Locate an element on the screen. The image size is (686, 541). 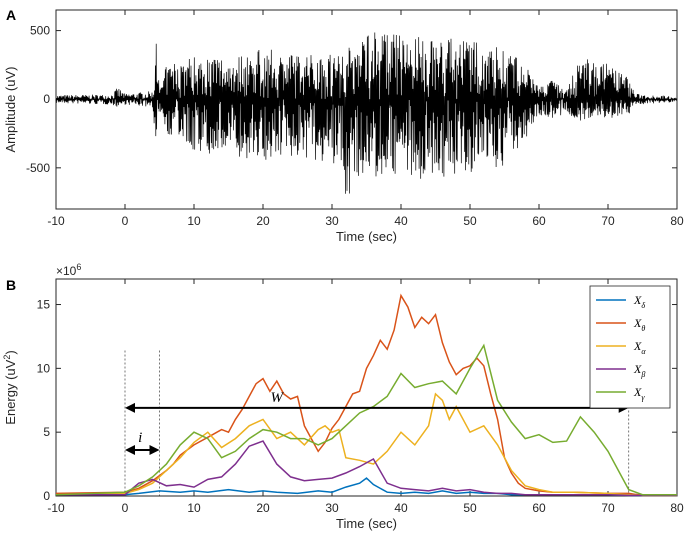
panel-b-label: B is located at coordinates (11, 285).